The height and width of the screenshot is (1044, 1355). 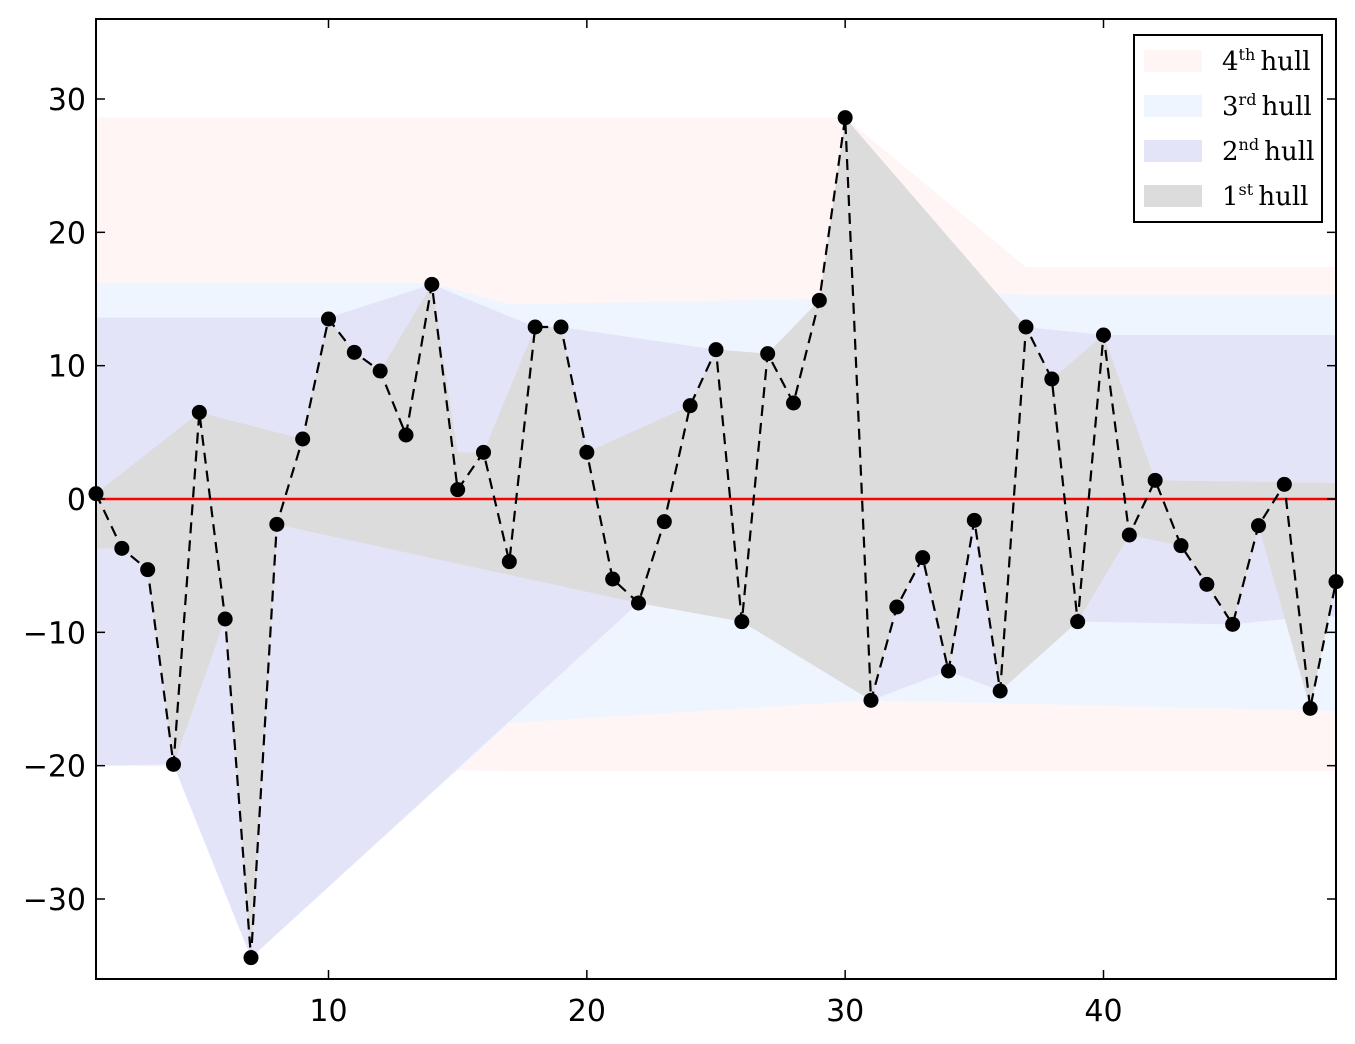 I want to click on legend-label: 1st hull, so click(x=1265, y=196).